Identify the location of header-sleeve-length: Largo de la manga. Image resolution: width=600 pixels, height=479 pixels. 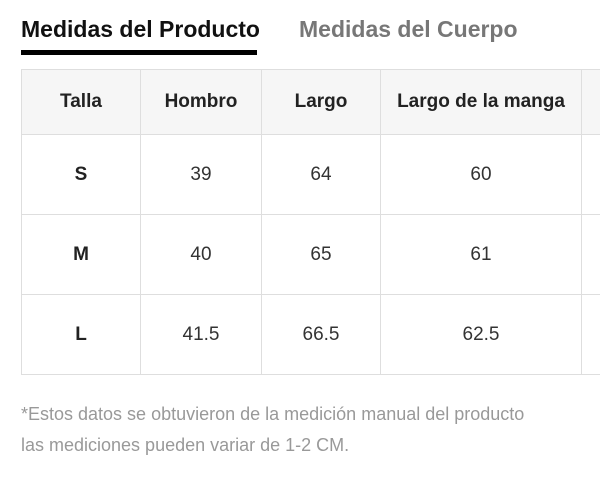
(481, 102).